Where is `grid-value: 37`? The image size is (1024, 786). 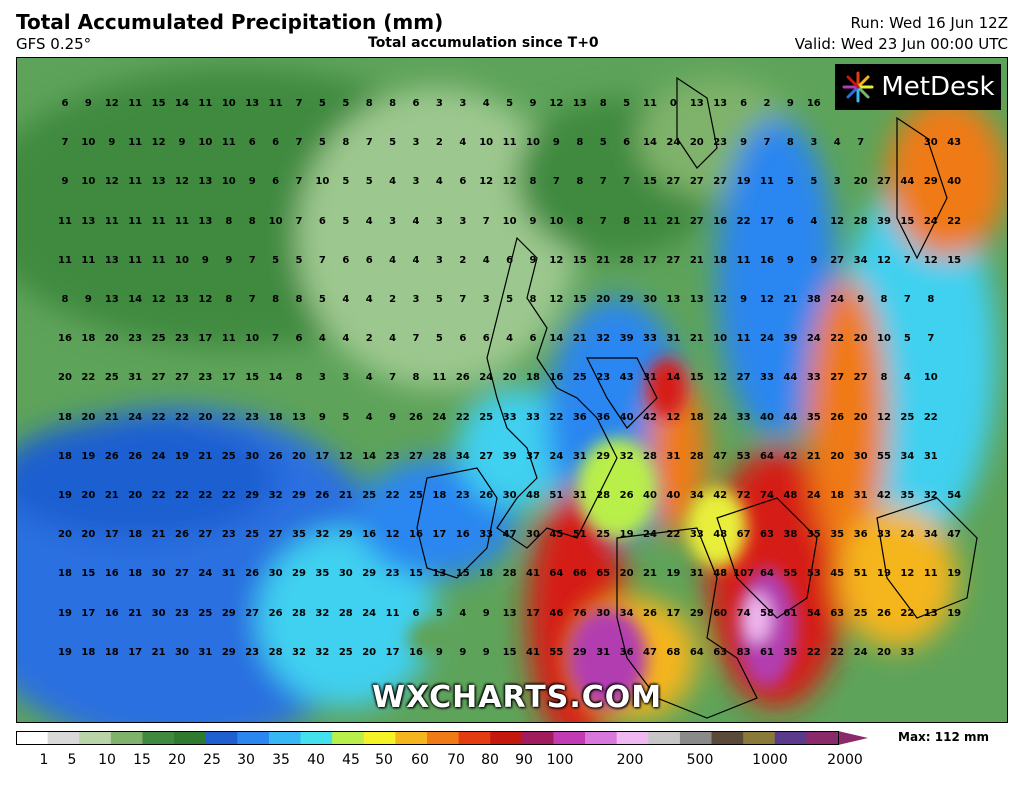 grid-value: 37 is located at coordinates (533, 456).